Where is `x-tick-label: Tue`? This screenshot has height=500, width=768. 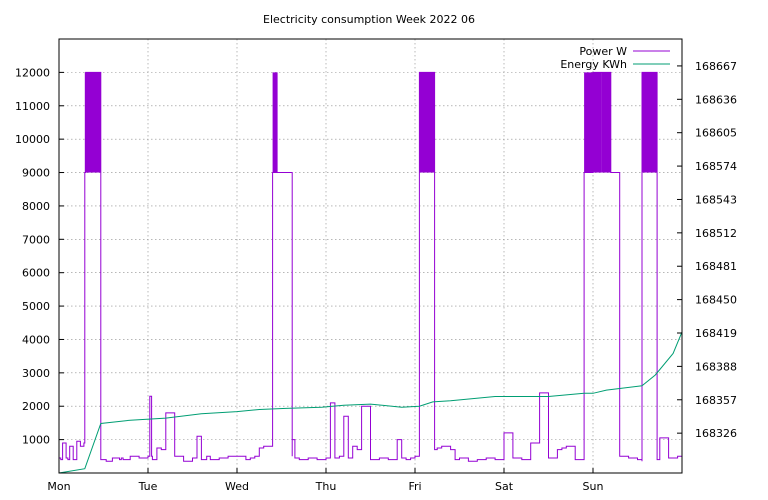 x-tick-label: Tue is located at coordinates (148, 486).